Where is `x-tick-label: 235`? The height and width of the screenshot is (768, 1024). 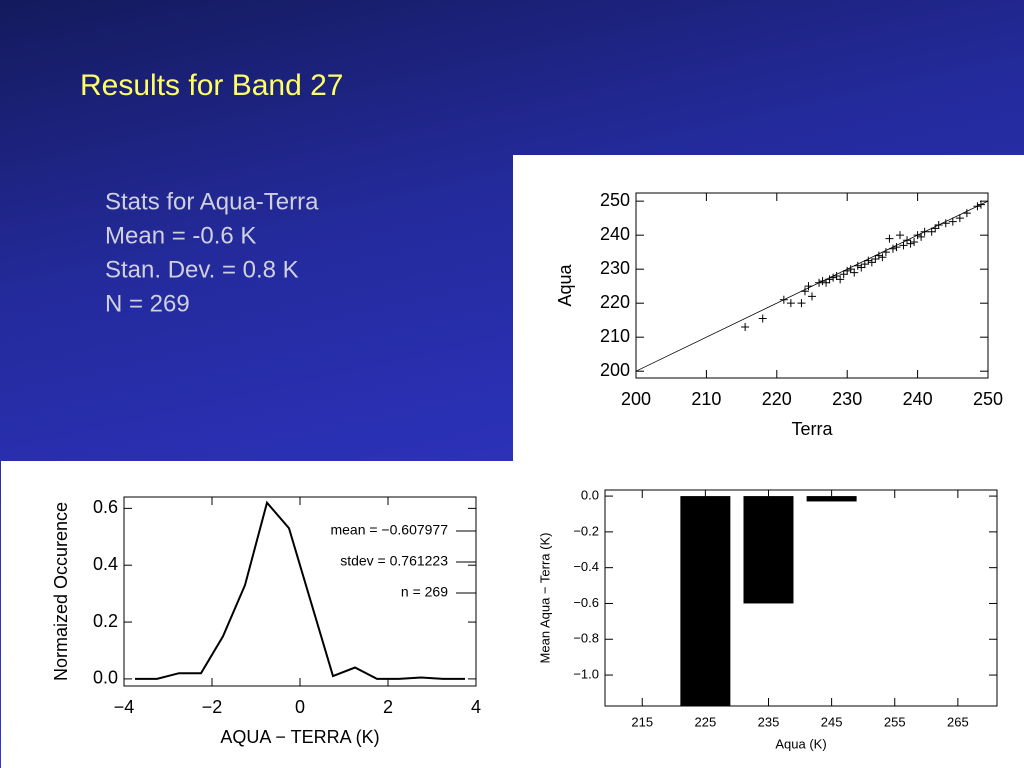 x-tick-label: 235 is located at coordinates (769, 721).